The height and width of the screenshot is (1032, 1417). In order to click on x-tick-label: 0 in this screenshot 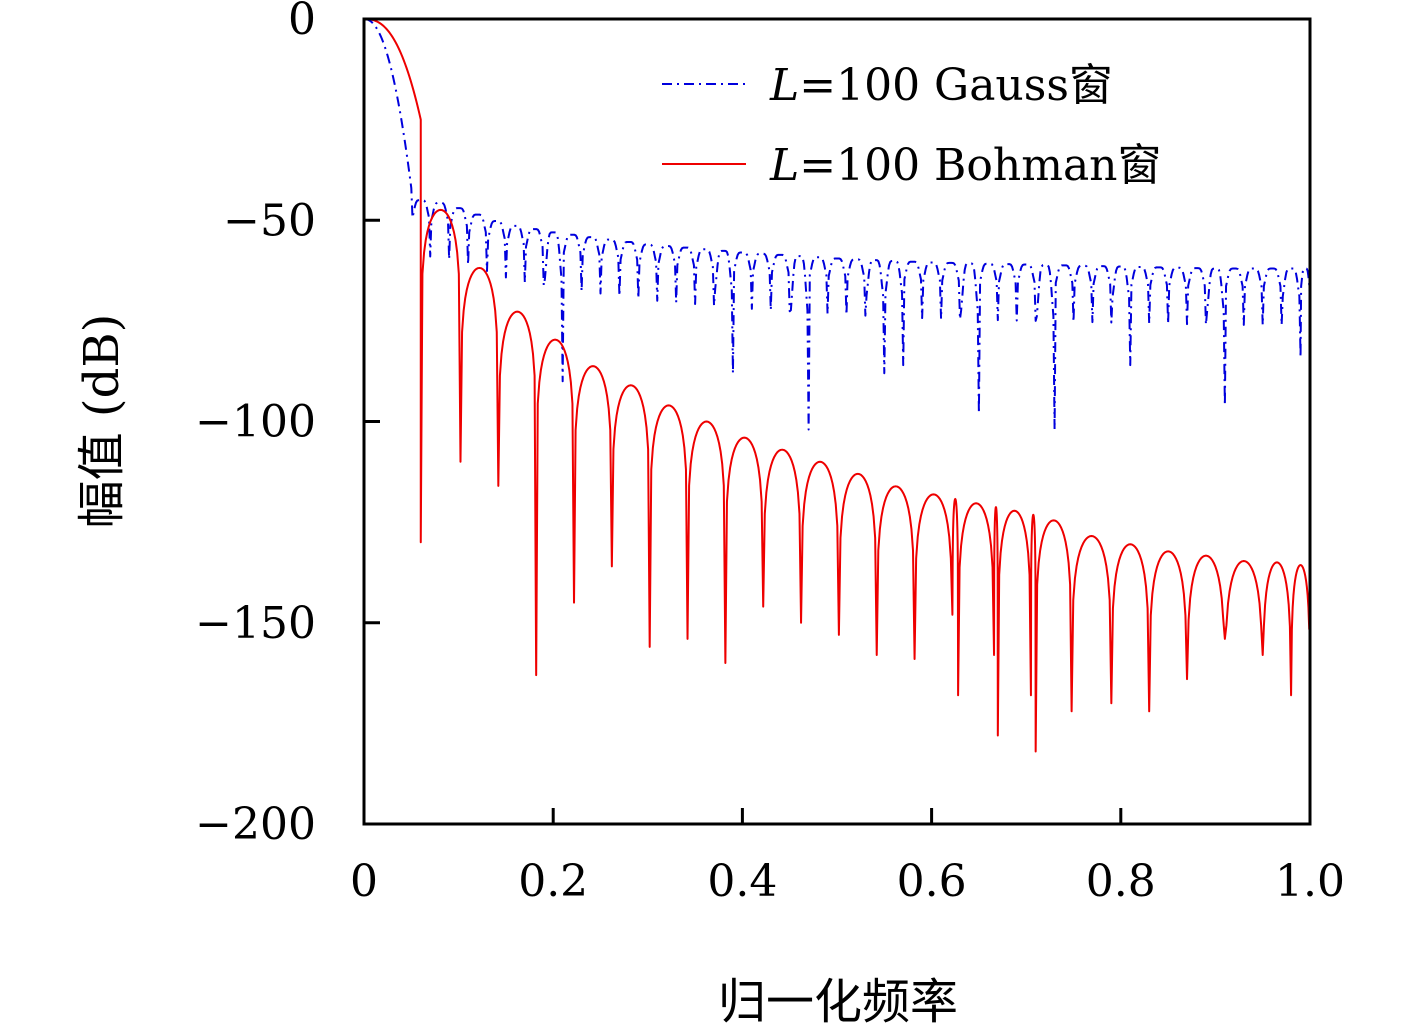, I will do `click(364, 881)`.